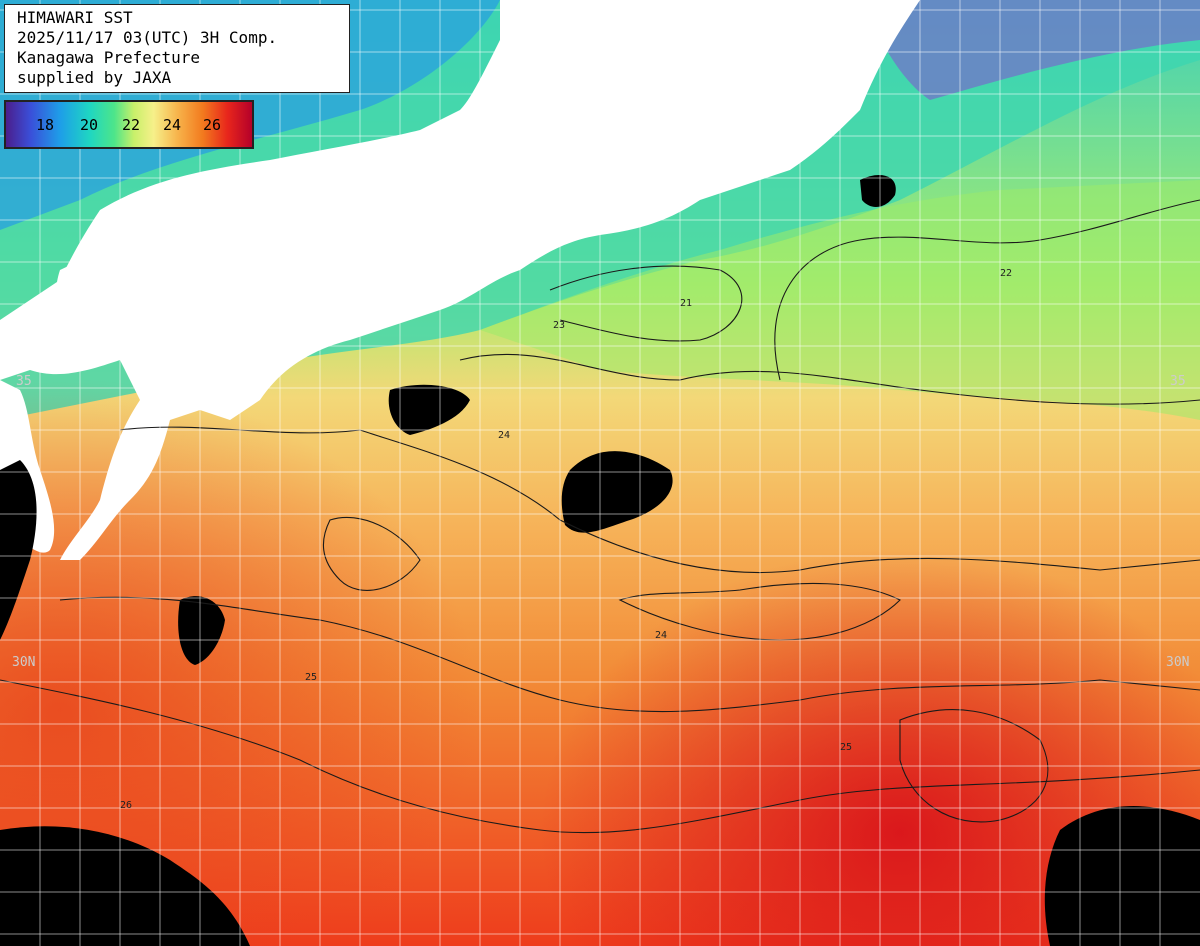  I want to click on contour-label: 23, so click(559, 325).